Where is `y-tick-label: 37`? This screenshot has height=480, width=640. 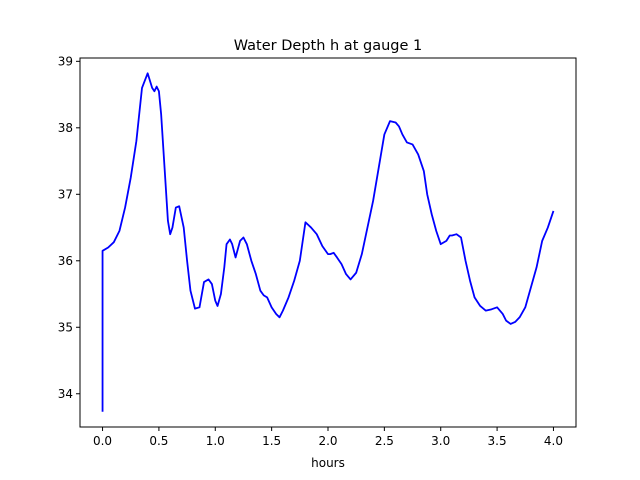 y-tick-label: 37 is located at coordinates (65, 194).